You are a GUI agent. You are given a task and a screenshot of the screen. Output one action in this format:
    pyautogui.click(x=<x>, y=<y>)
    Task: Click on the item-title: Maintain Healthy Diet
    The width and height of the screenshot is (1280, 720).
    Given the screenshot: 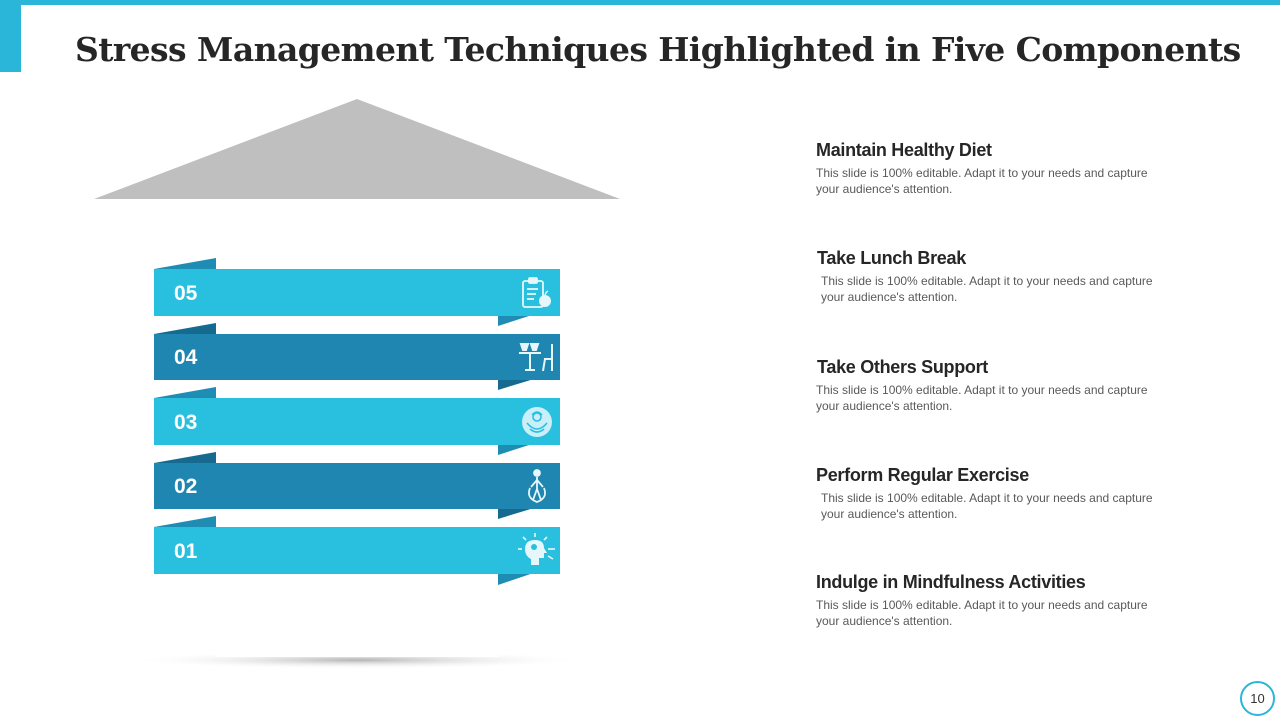 What is the action you would take?
    pyautogui.click(x=904, y=150)
    